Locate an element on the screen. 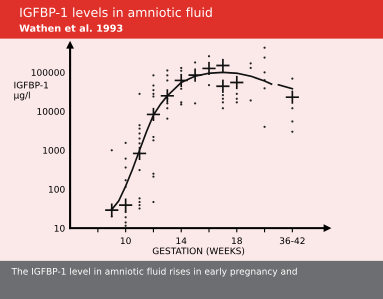 The image size is (383, 299). y-tick-label: 100 is located at coordinates (56, 189).